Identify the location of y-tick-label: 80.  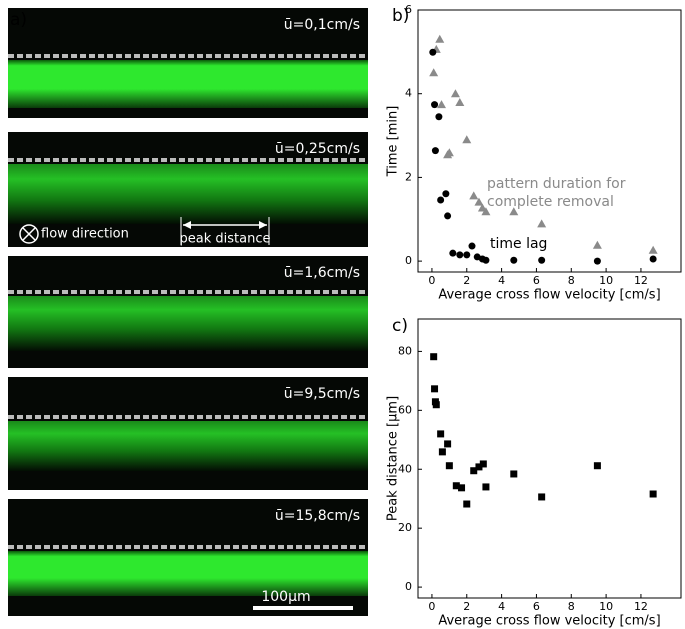
(405, 350).